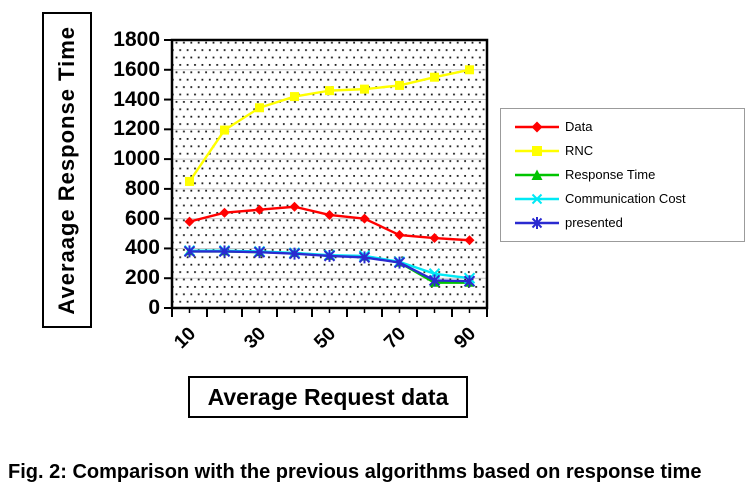 The image size is (747, 495). What do you see at coordinates (136, 39) in the screenshot?
I see `y-tick-label: 1800` at bounding box center [136, 39].